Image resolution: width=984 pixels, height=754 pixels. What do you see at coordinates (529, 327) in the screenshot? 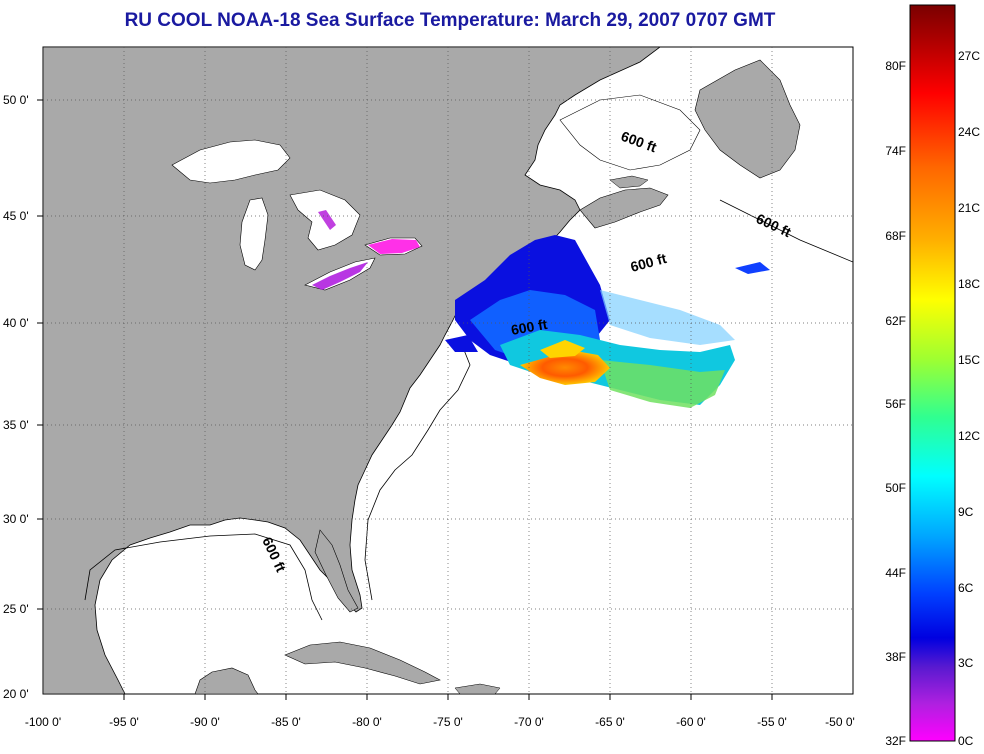
I see `depth-label-4: 600 ft` at bounding box center [529, 327].